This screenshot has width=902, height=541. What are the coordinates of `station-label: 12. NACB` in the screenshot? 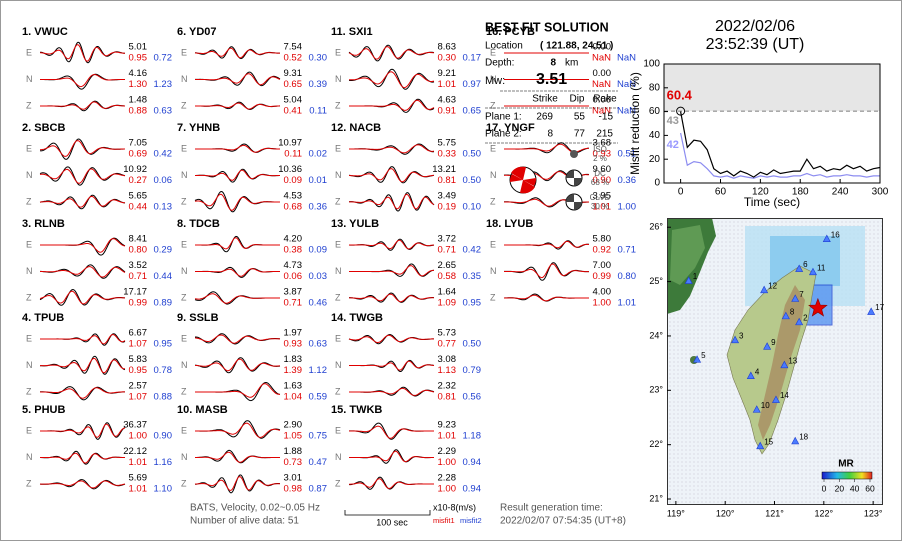 It's located at (356, 128).